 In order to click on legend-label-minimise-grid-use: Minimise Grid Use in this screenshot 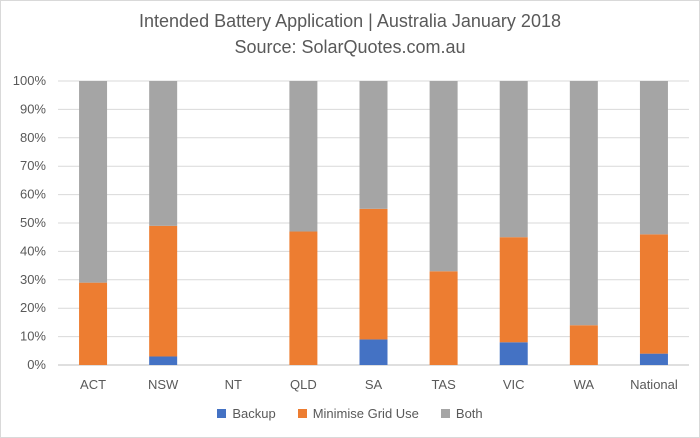, I will do `click(365, 413)`.